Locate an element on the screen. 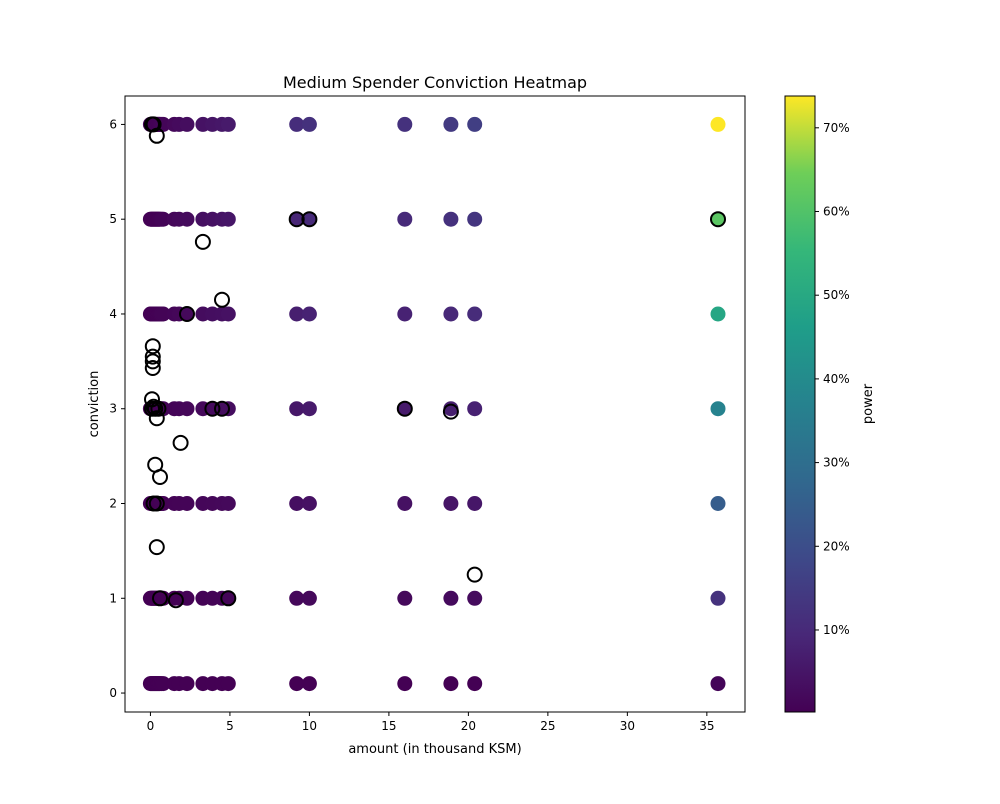 The image size is (1000, 804). colorbar-tick-label: 40% is located at coordinates (836, 379).